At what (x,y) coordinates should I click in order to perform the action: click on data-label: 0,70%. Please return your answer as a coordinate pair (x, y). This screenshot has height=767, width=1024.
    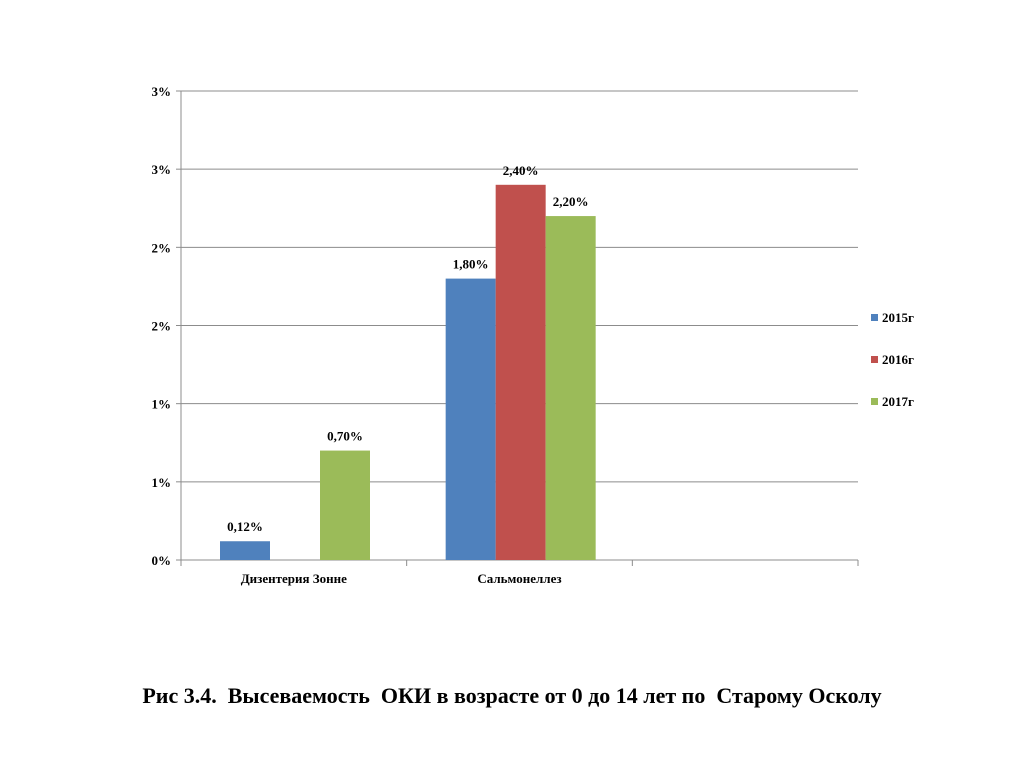
    Looking at the image, I should click on (345, 436).